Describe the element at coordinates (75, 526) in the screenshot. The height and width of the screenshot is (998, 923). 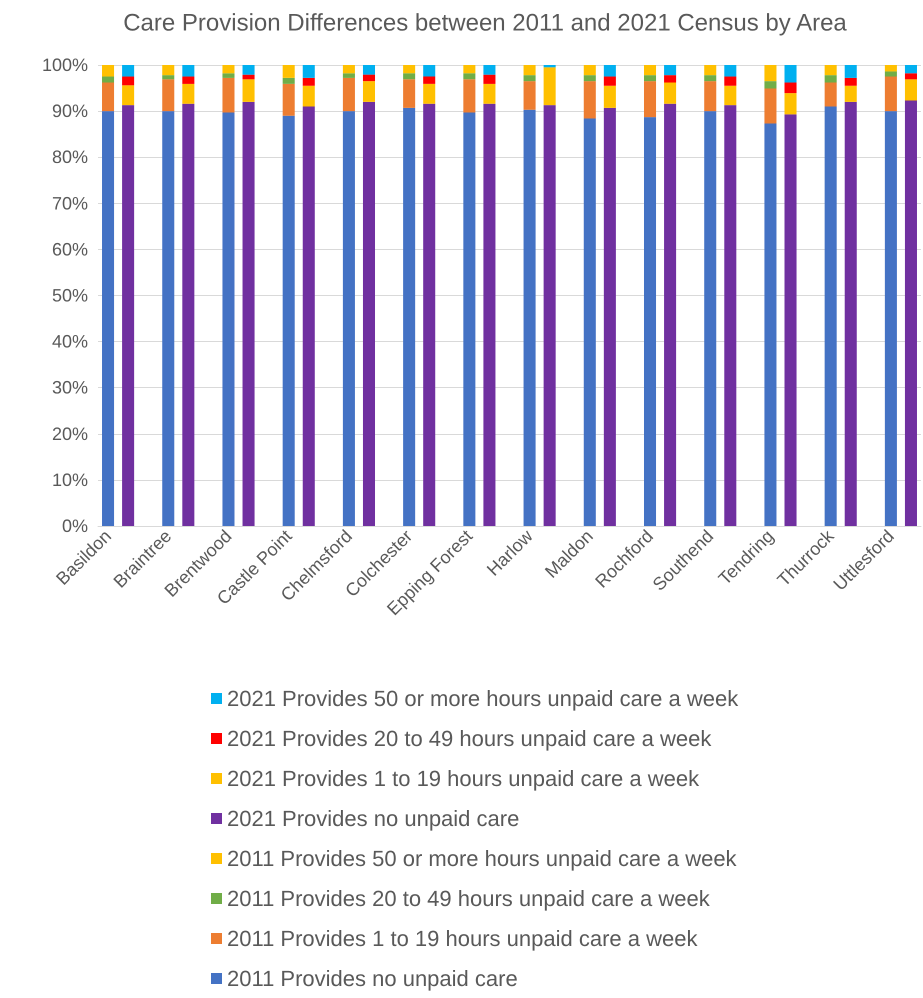
I see `y-tick-label: 0%` at that location.